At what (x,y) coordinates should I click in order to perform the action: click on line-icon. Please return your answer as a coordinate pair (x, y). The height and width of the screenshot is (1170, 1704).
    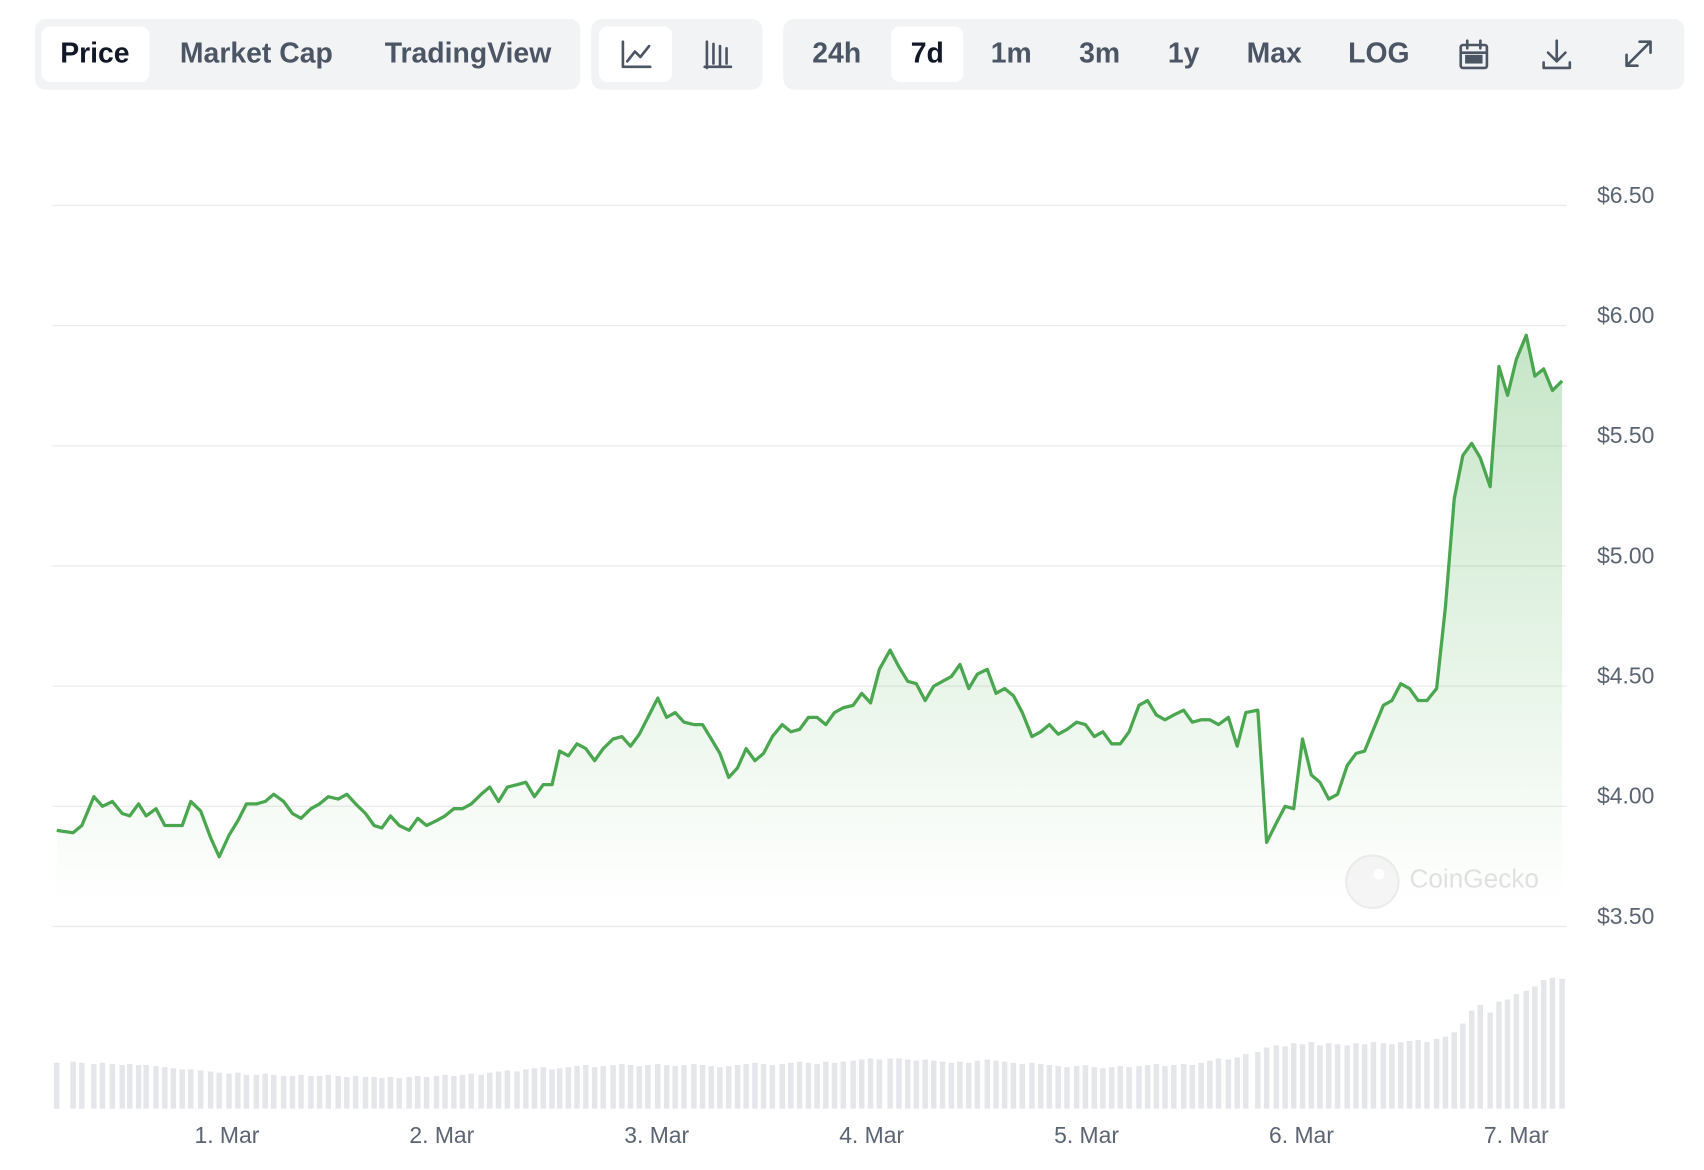
    Looking at the image, I should click on (636, 54).